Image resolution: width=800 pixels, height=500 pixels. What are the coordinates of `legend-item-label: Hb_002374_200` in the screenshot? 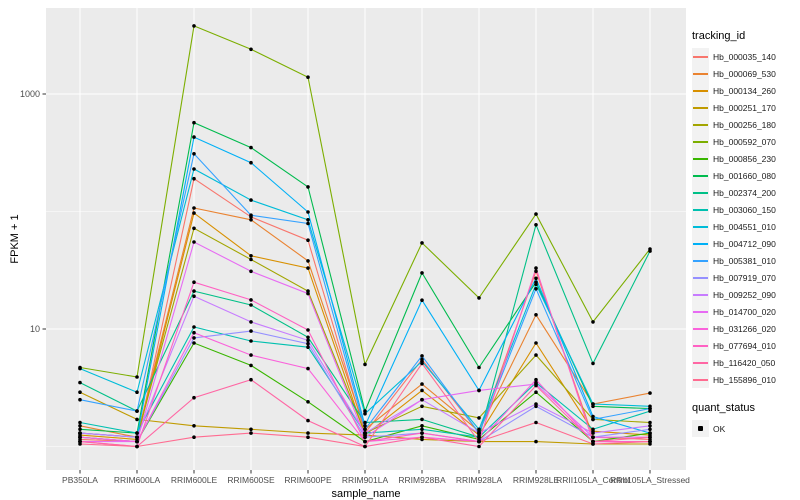 It's located at (744, 192).